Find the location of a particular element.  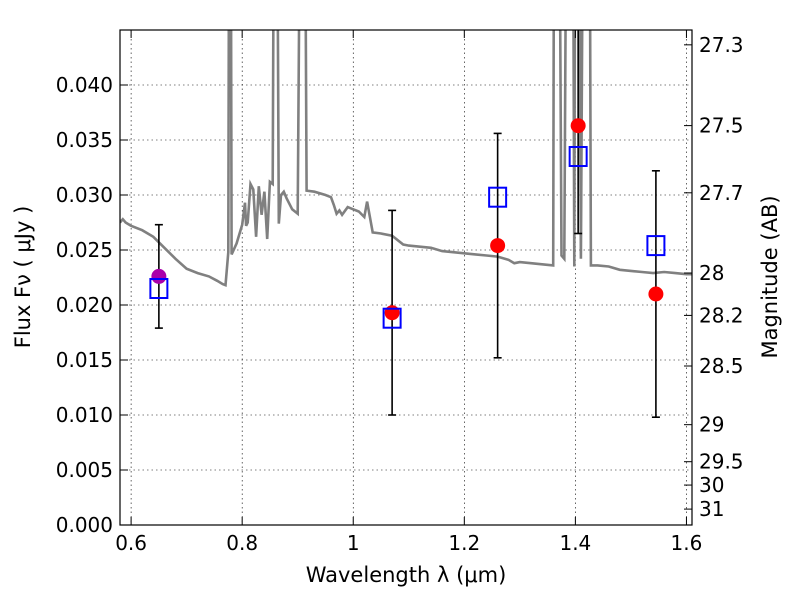

y-axis-label: Flux Fν ( μJy ) is located at coordinates (23, 277).